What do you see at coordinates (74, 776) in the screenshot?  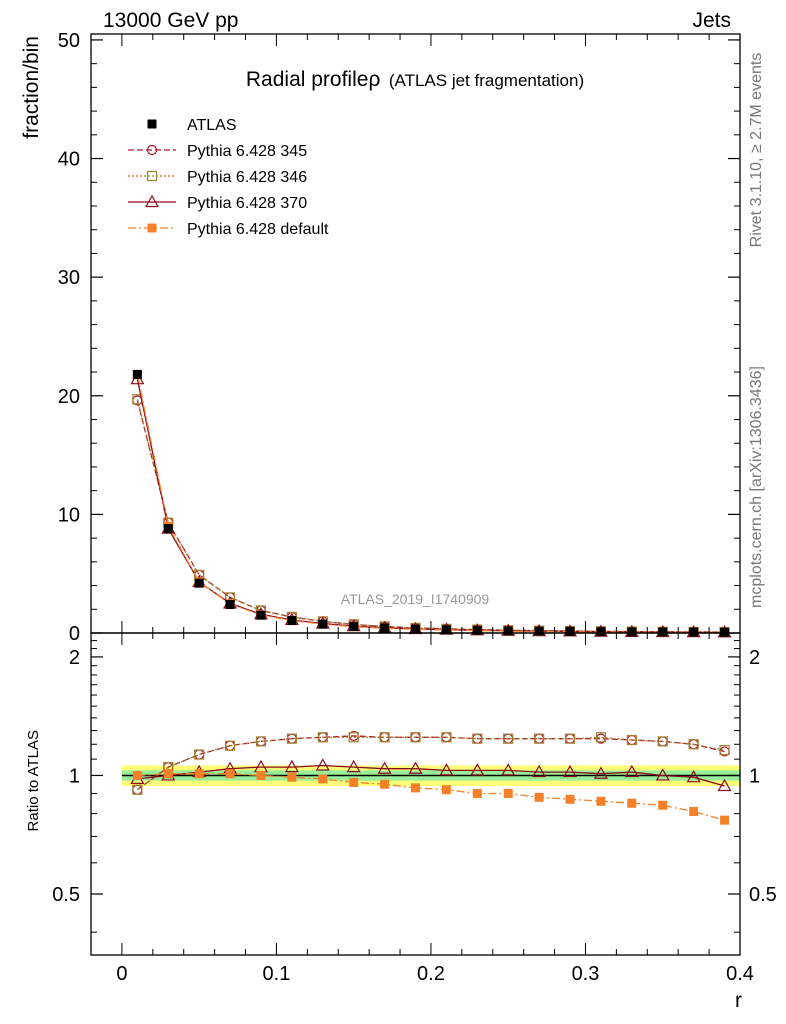 I see `ratio-ytick-label: 1` at bounding box center [74, 776].